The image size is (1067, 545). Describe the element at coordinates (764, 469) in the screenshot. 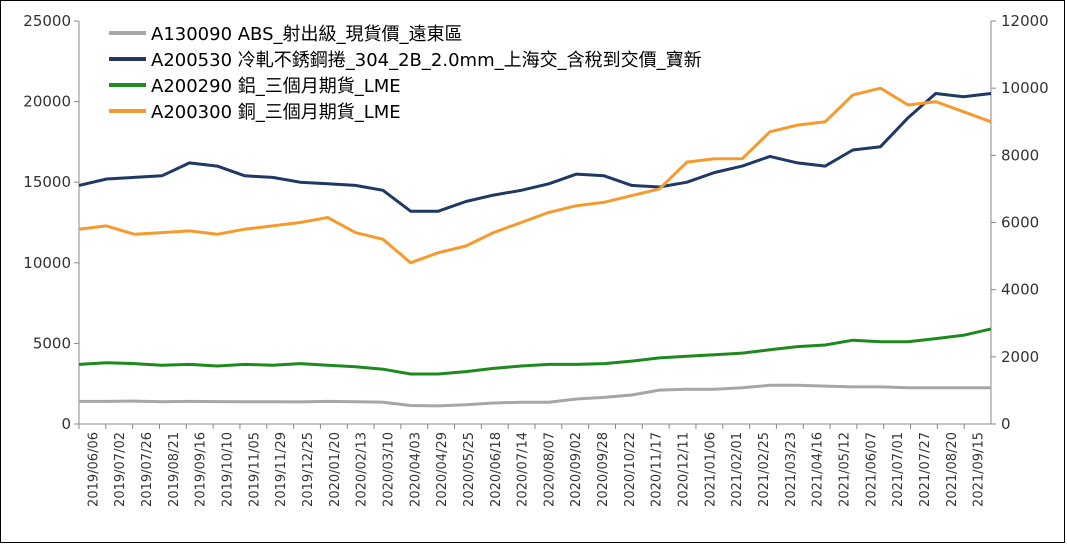

I see `x-tick-label: 2021/02/25` at that location.